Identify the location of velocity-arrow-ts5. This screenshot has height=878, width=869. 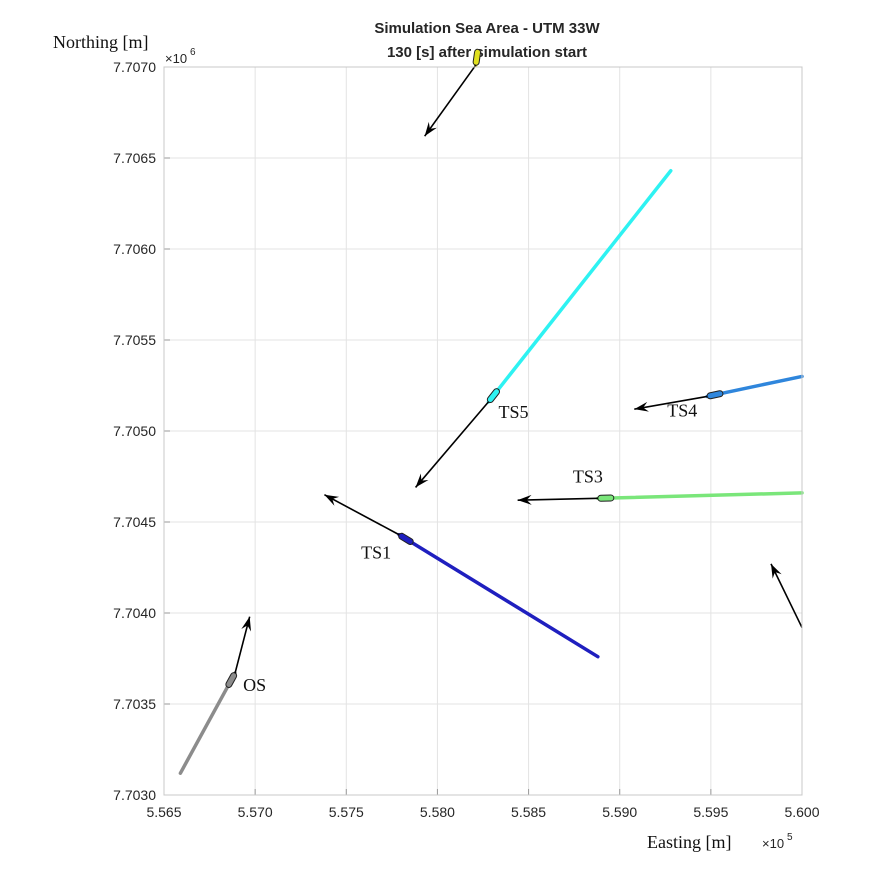
(452, 444).